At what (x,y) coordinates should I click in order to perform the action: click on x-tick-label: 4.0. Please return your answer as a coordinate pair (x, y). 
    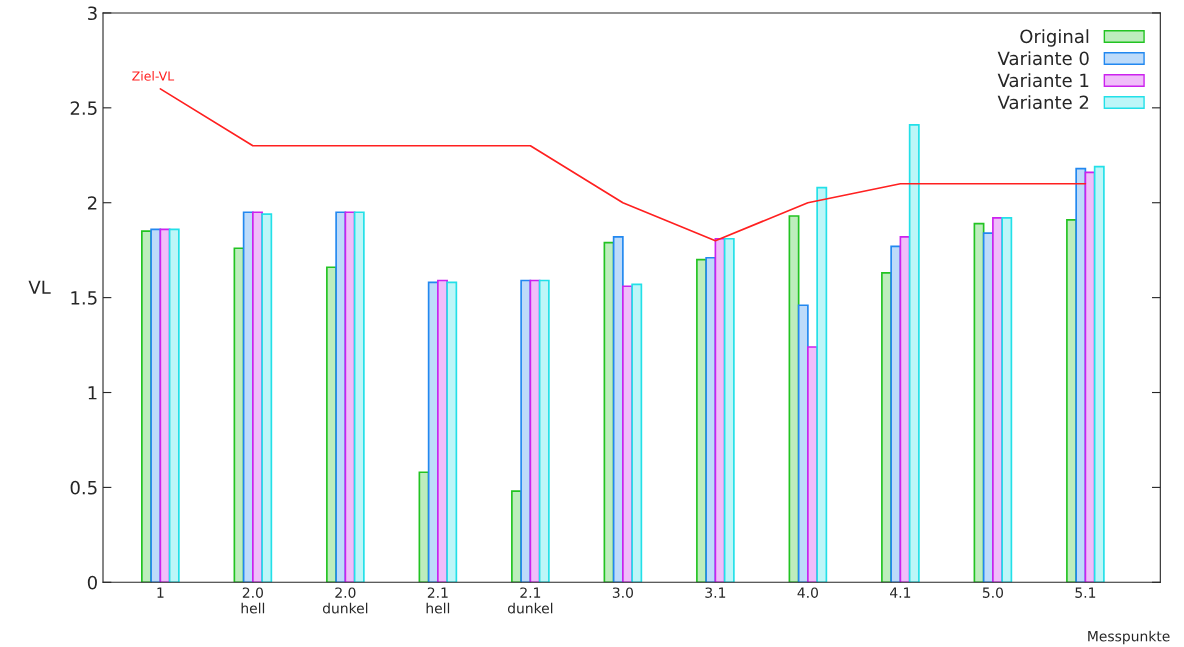
    Looking at the image, I should click on (807, 592).